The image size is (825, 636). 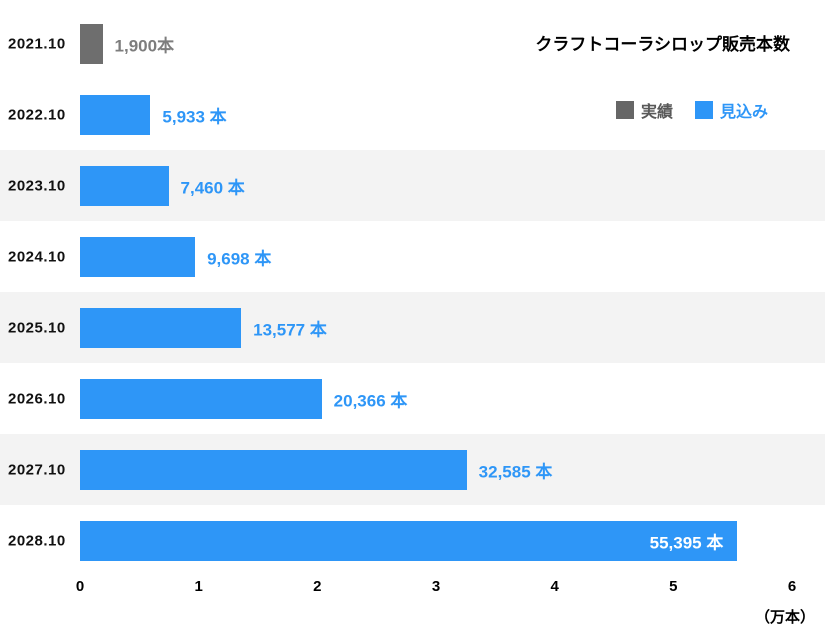 I want to click on value-label: 9,698 本, so click(x=239, y=258).